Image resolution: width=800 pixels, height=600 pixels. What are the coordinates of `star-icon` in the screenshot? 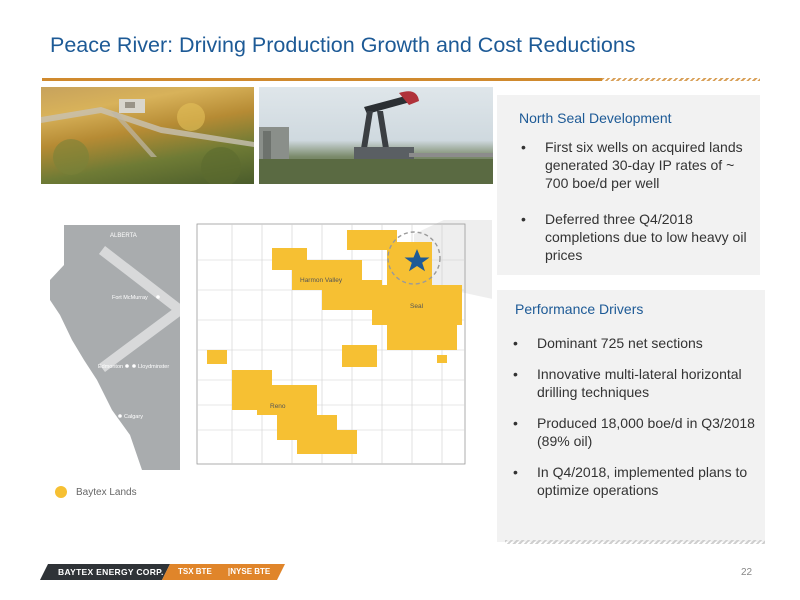 It's located at (417, 260).